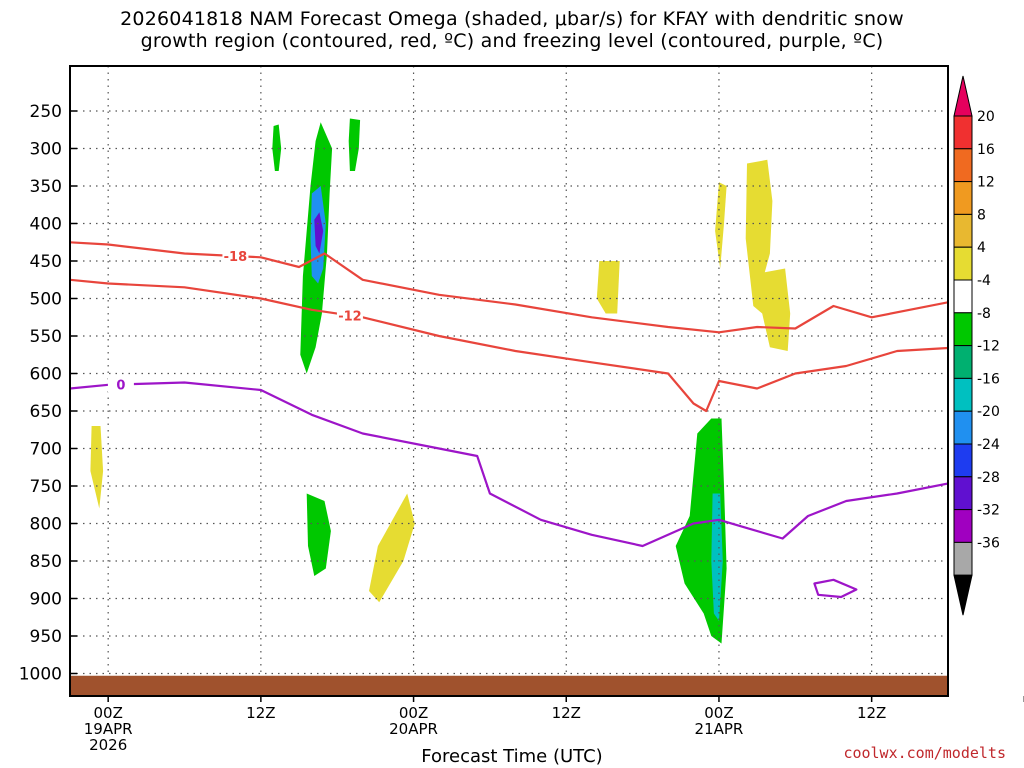 The width and height of the screenshot is (1024, 768). I want to click on credit-link: coolwx.com/modelts, so click(924, 753).